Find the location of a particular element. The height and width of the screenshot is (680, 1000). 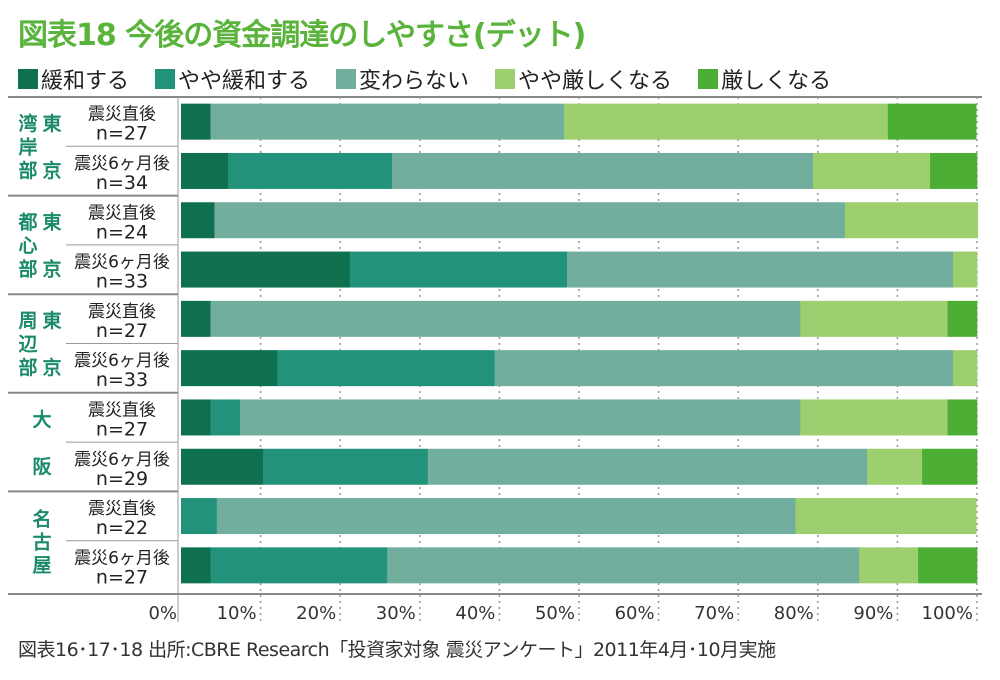

group-label: 東京周辺部 is located at coordinates (39, 344).